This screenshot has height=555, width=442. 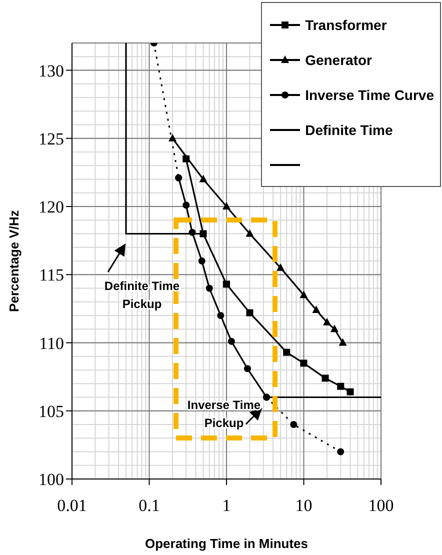 What do you see at coordinates (51, 275) in the screenshot?
I see `y-tick-label: 115` at bounding box center [51, 275].